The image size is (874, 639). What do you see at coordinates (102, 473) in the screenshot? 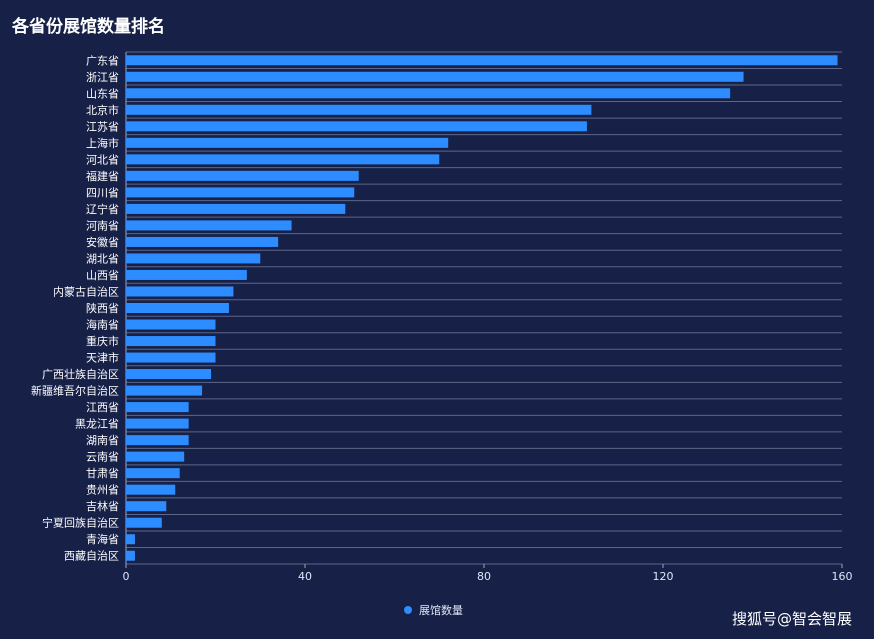
I see `category-label: 甘肃省` at bounding box center [102, 473].